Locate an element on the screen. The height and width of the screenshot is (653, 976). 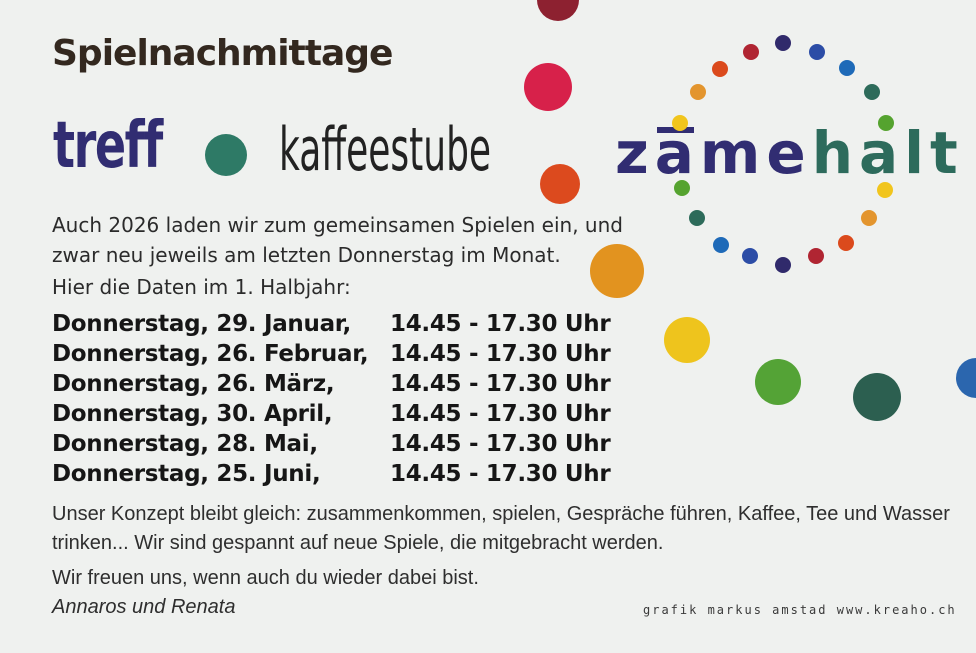
table-row: Donnerstag, 26. März, 14.45 - 17.30 Uhr is located at coordinates (331, 384).